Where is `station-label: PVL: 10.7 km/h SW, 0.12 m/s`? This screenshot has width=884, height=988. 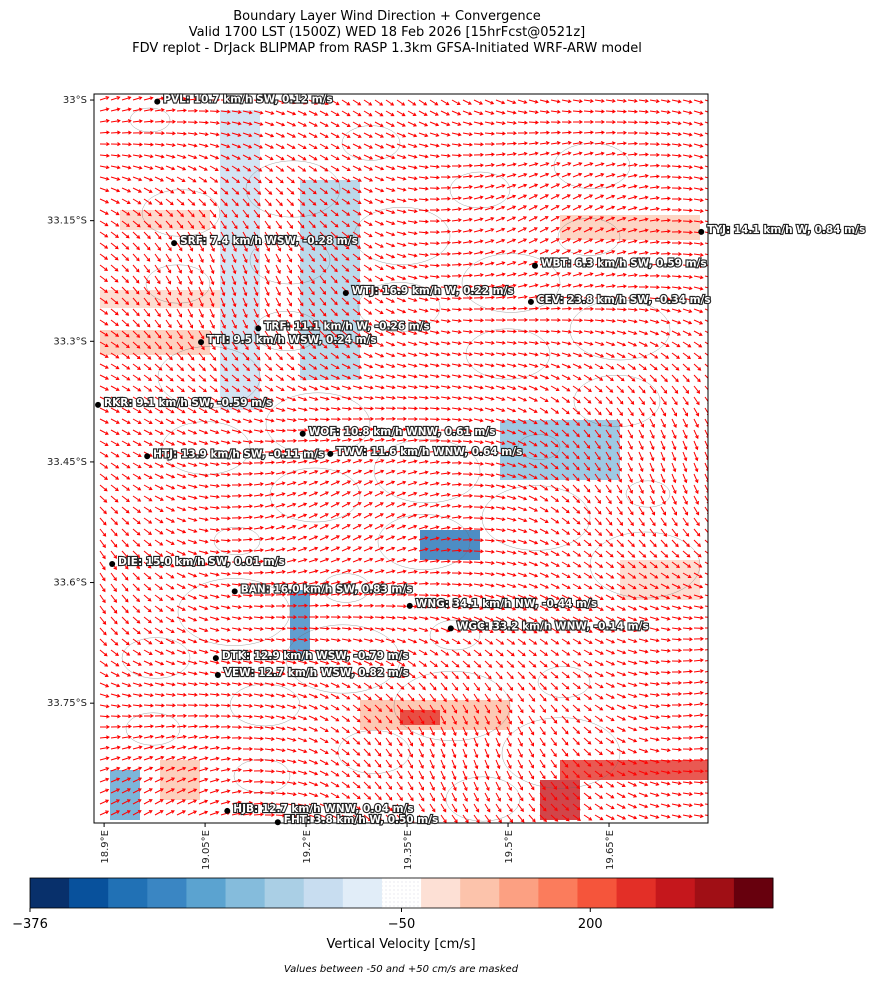 station-label: PVL: 10.7 km/h SW, 0.12 m/s is located at coordinates (247, 100).